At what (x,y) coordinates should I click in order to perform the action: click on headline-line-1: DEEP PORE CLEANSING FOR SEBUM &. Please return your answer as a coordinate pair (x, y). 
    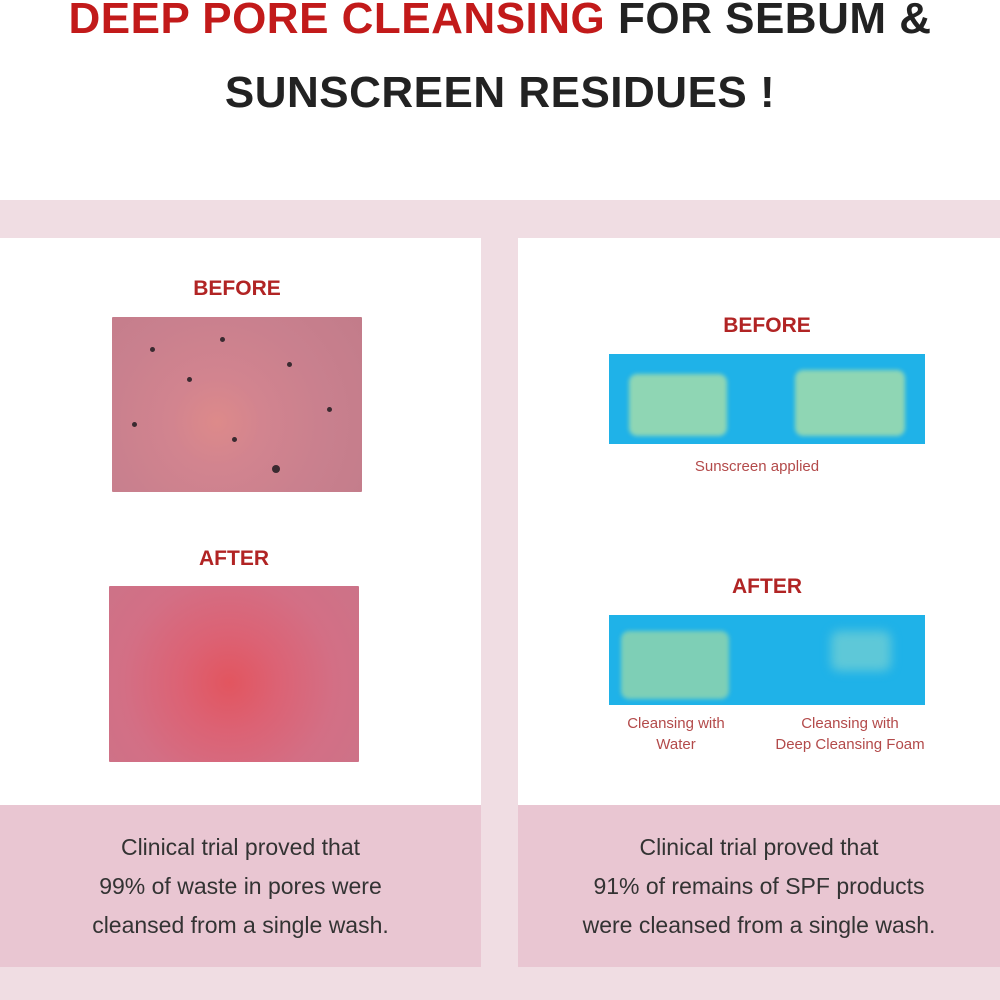
    Looking at the image, I should click on (500, 22).